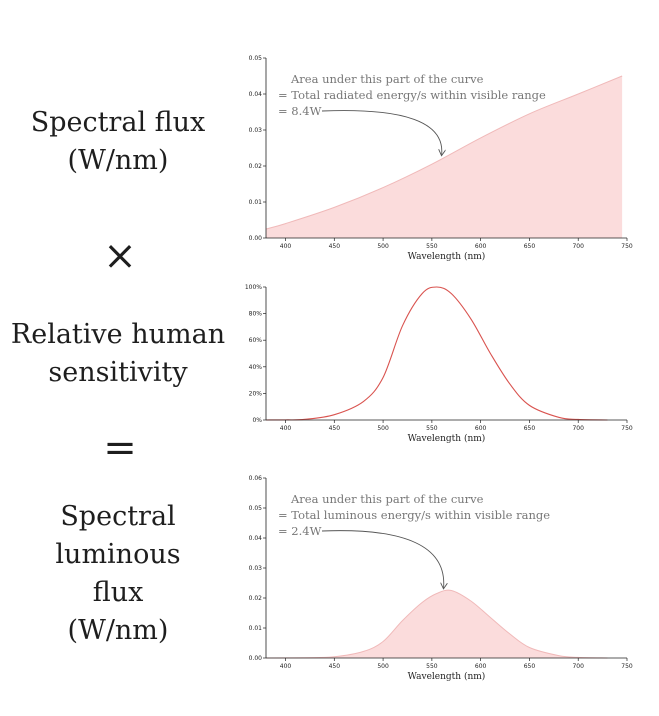 The height and width of the screenshot is (716, 659). Describe the element at coordinates (256, 478) in the screenshot. I see `y-tick-label: 0.06` at that location.